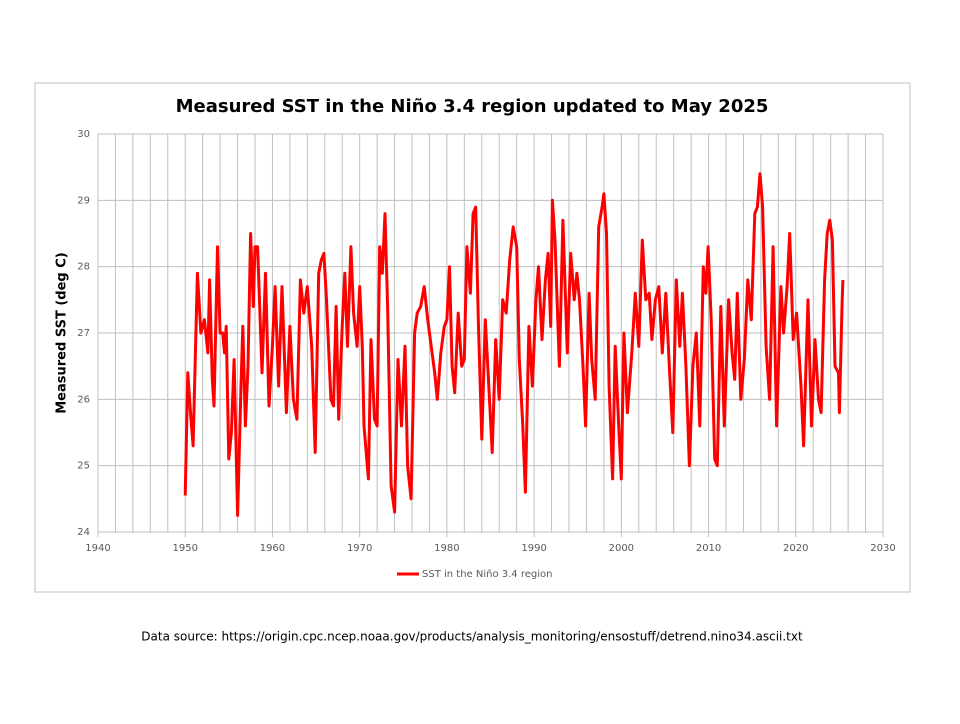 The height and width of the screenshot is (724, 960). What do you see at coordinates (83, 333) in the screenshot?
I see `y-tick-label: 27` at bounding box center [83, 333].